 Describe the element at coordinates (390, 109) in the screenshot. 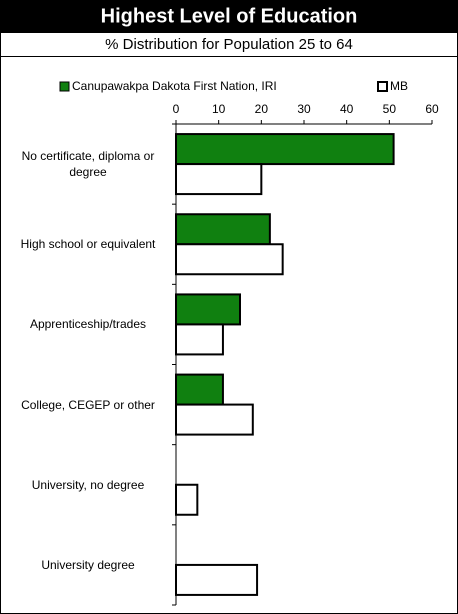

I see `x-tick-label: 50` at that location.